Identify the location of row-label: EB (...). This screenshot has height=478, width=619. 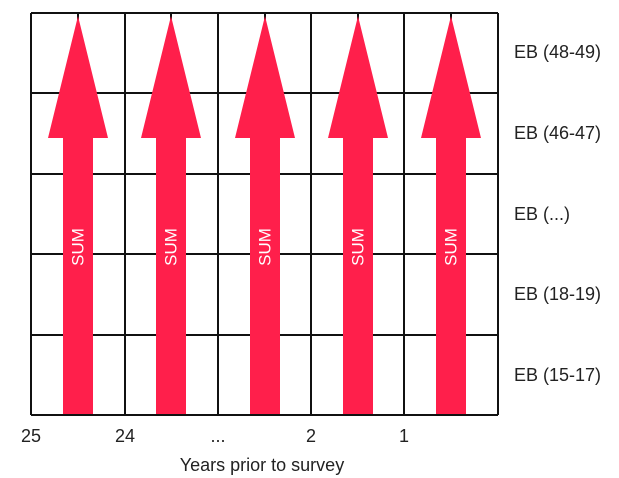
(542, 214).